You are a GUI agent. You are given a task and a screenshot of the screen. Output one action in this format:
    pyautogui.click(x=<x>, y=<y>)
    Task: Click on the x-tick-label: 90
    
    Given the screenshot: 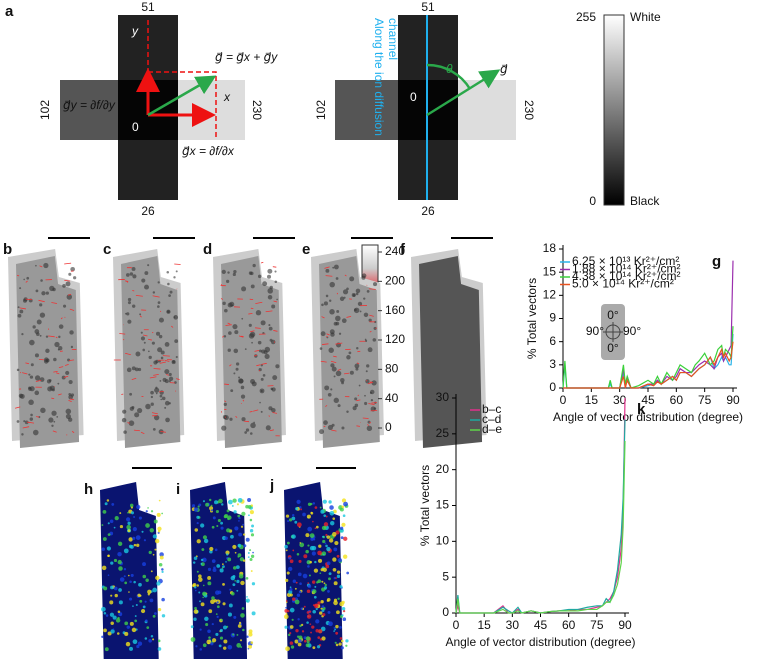 What is the action you would take?
    pyautogui.click(x=733, y=400)
    